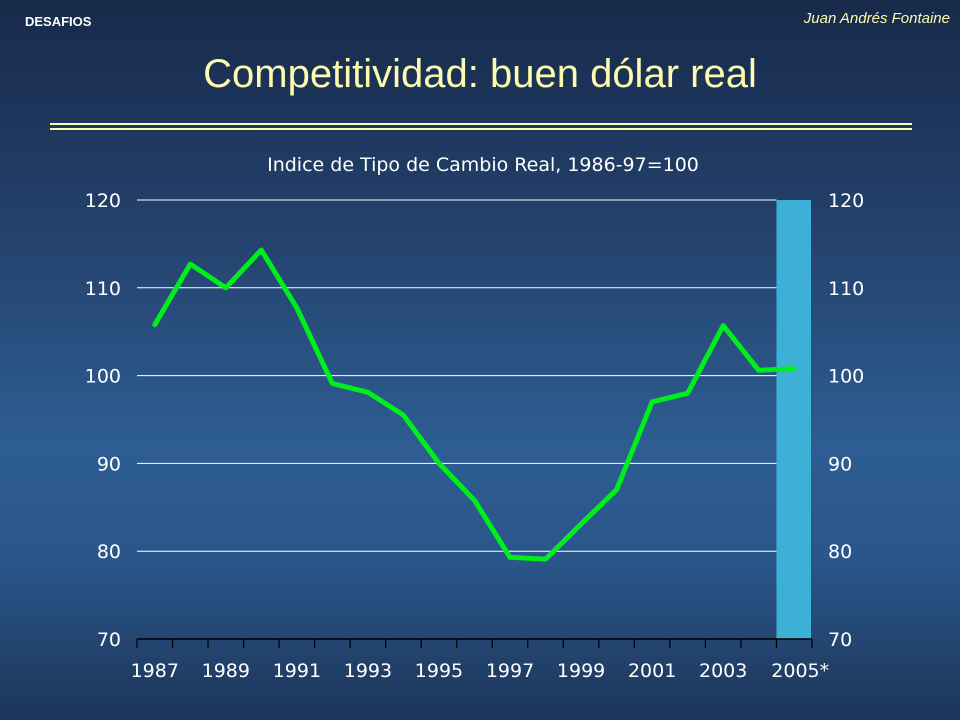 This screenshot has height=720, width=960. What do you see at coordinates (103, 289) in the screenshot?
I see `y-tick-label-left: 110` at bounding box center [103, 289].